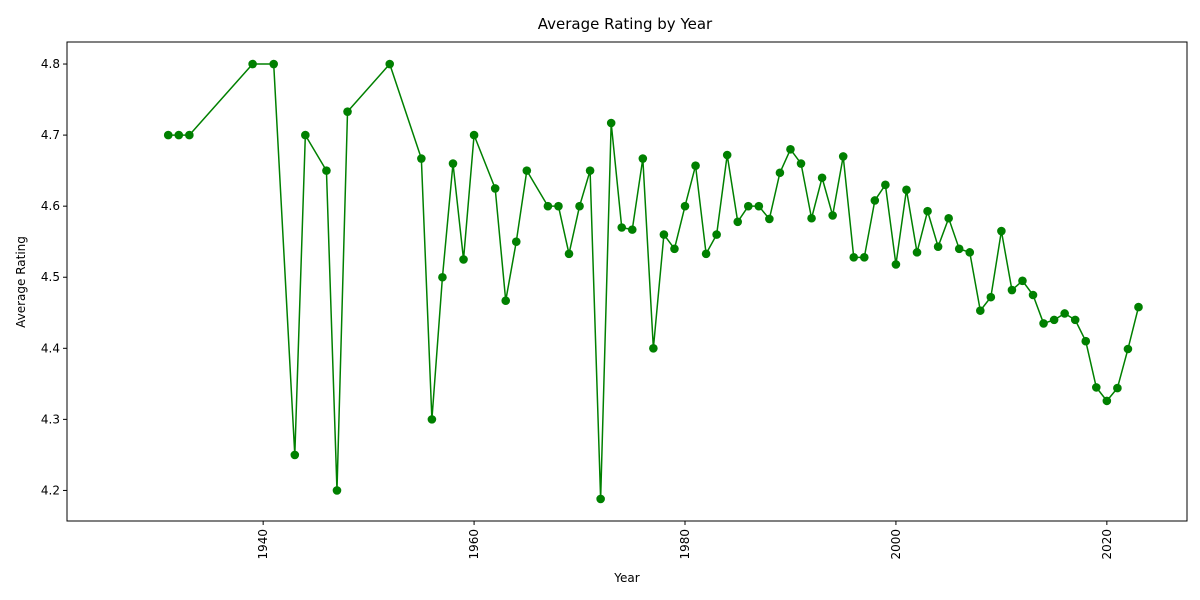 This screenshot has height=600, width=1200. What do you see at coordinates (896, 544) in the screenshot?
I see `x-tick-label: 2000` at bounding box center [896, 544].